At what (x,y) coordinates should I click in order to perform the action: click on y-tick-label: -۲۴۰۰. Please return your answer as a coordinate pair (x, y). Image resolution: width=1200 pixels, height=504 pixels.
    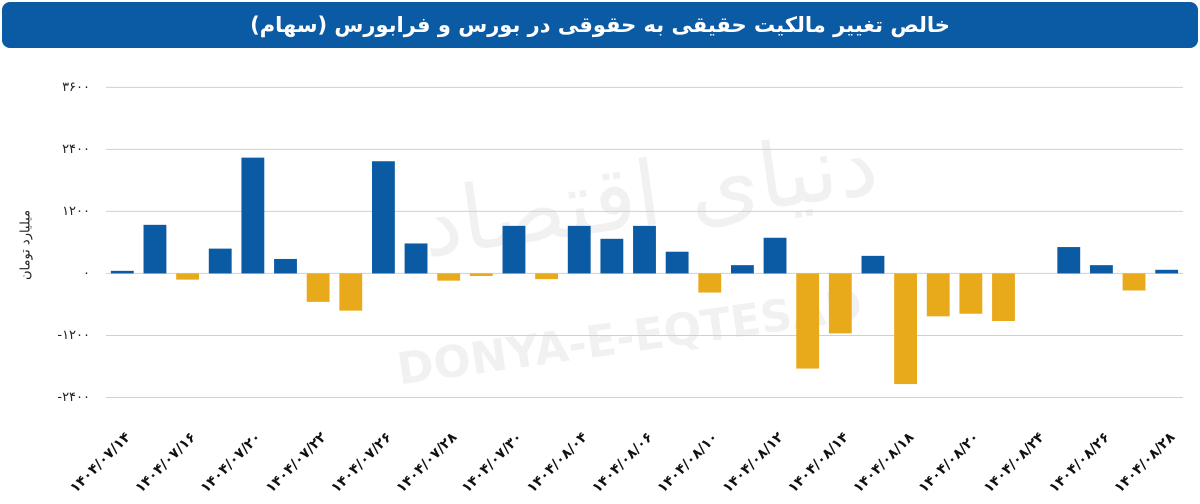
    Looking at the image, I should click on (73, 397).